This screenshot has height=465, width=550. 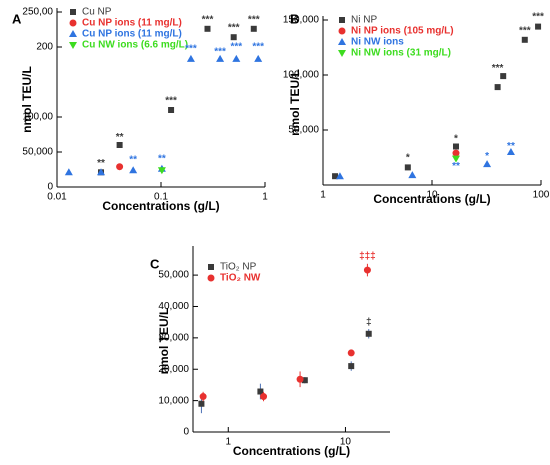 What do you see at coordinates (135, 45) in the screenshot?
I see `legend-label: Cu NW ions (6.6 mg/L)` at bounding box center [135, 45].